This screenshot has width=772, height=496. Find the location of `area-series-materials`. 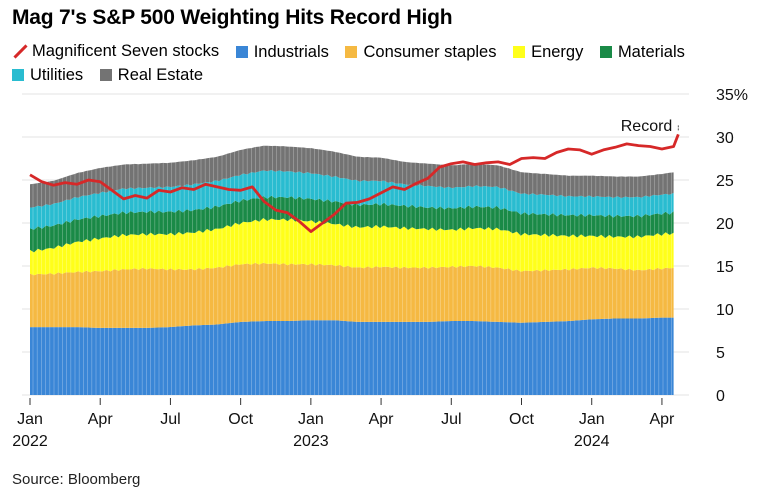

area-series-materials is located at coordinates (352, 224).